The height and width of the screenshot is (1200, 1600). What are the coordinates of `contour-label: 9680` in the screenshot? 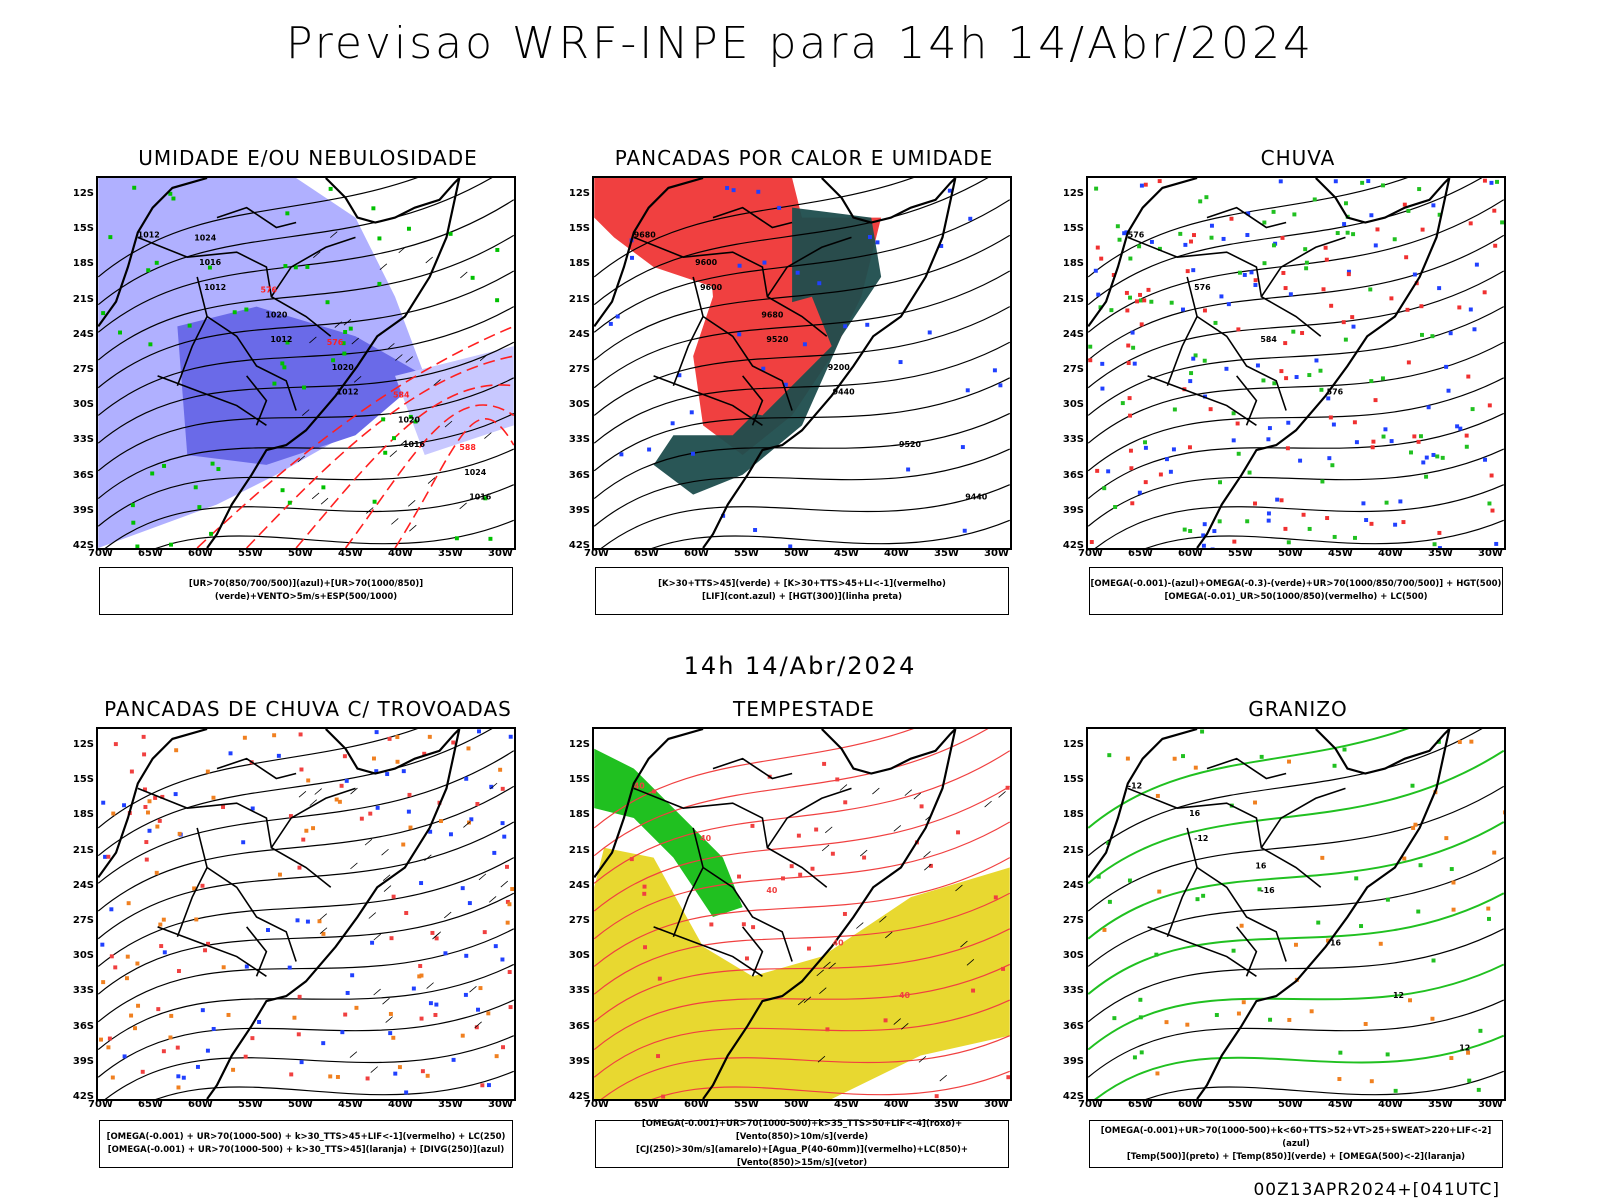 It's located at (645, 234).